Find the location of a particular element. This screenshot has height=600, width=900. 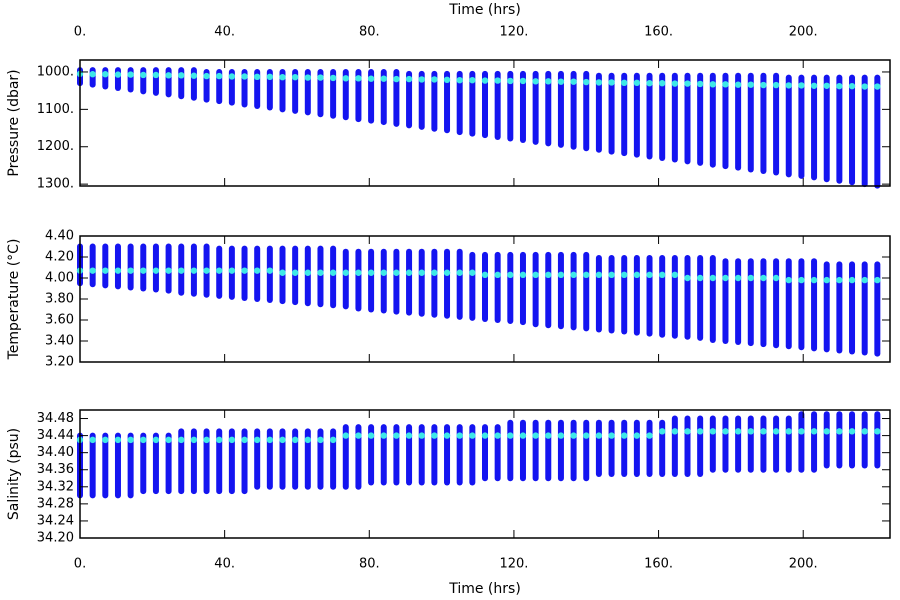

x-axis-label: Time (hrs) is located at coordinates (484, 10).